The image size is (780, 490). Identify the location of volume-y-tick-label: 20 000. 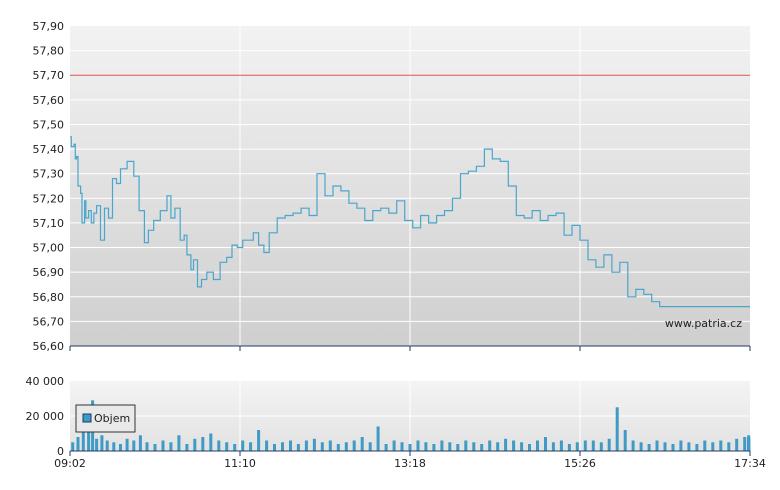
(45, 416).